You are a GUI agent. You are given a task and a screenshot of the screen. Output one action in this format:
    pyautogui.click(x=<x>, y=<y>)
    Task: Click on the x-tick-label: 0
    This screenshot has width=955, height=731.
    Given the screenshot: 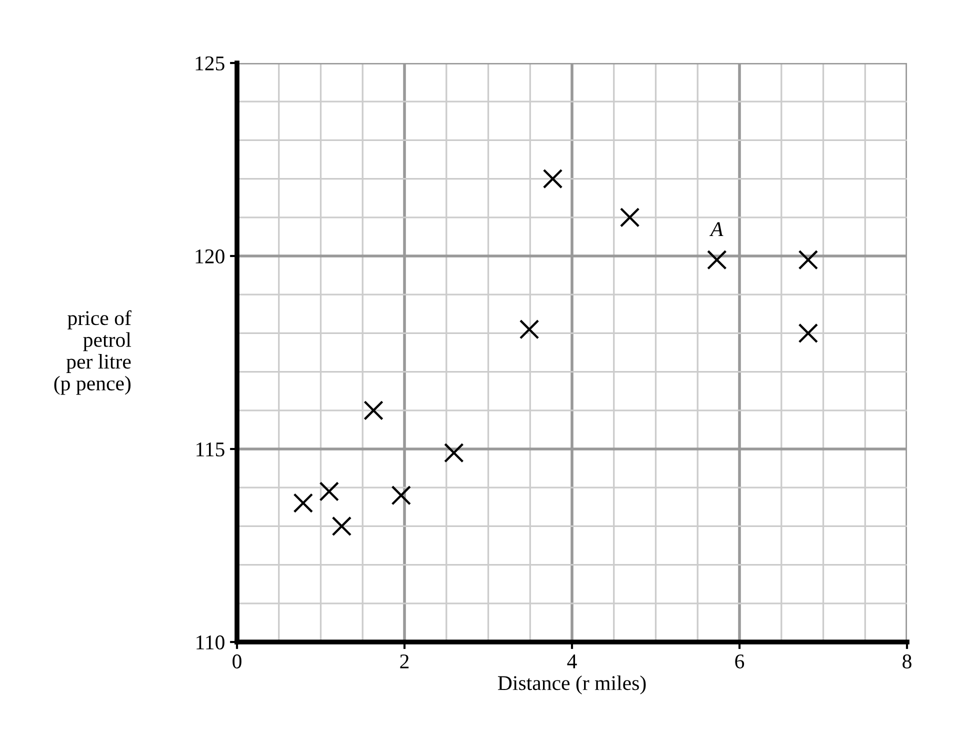 What is the action you would take?
    pyautogui.click(x=237, y=661)
    